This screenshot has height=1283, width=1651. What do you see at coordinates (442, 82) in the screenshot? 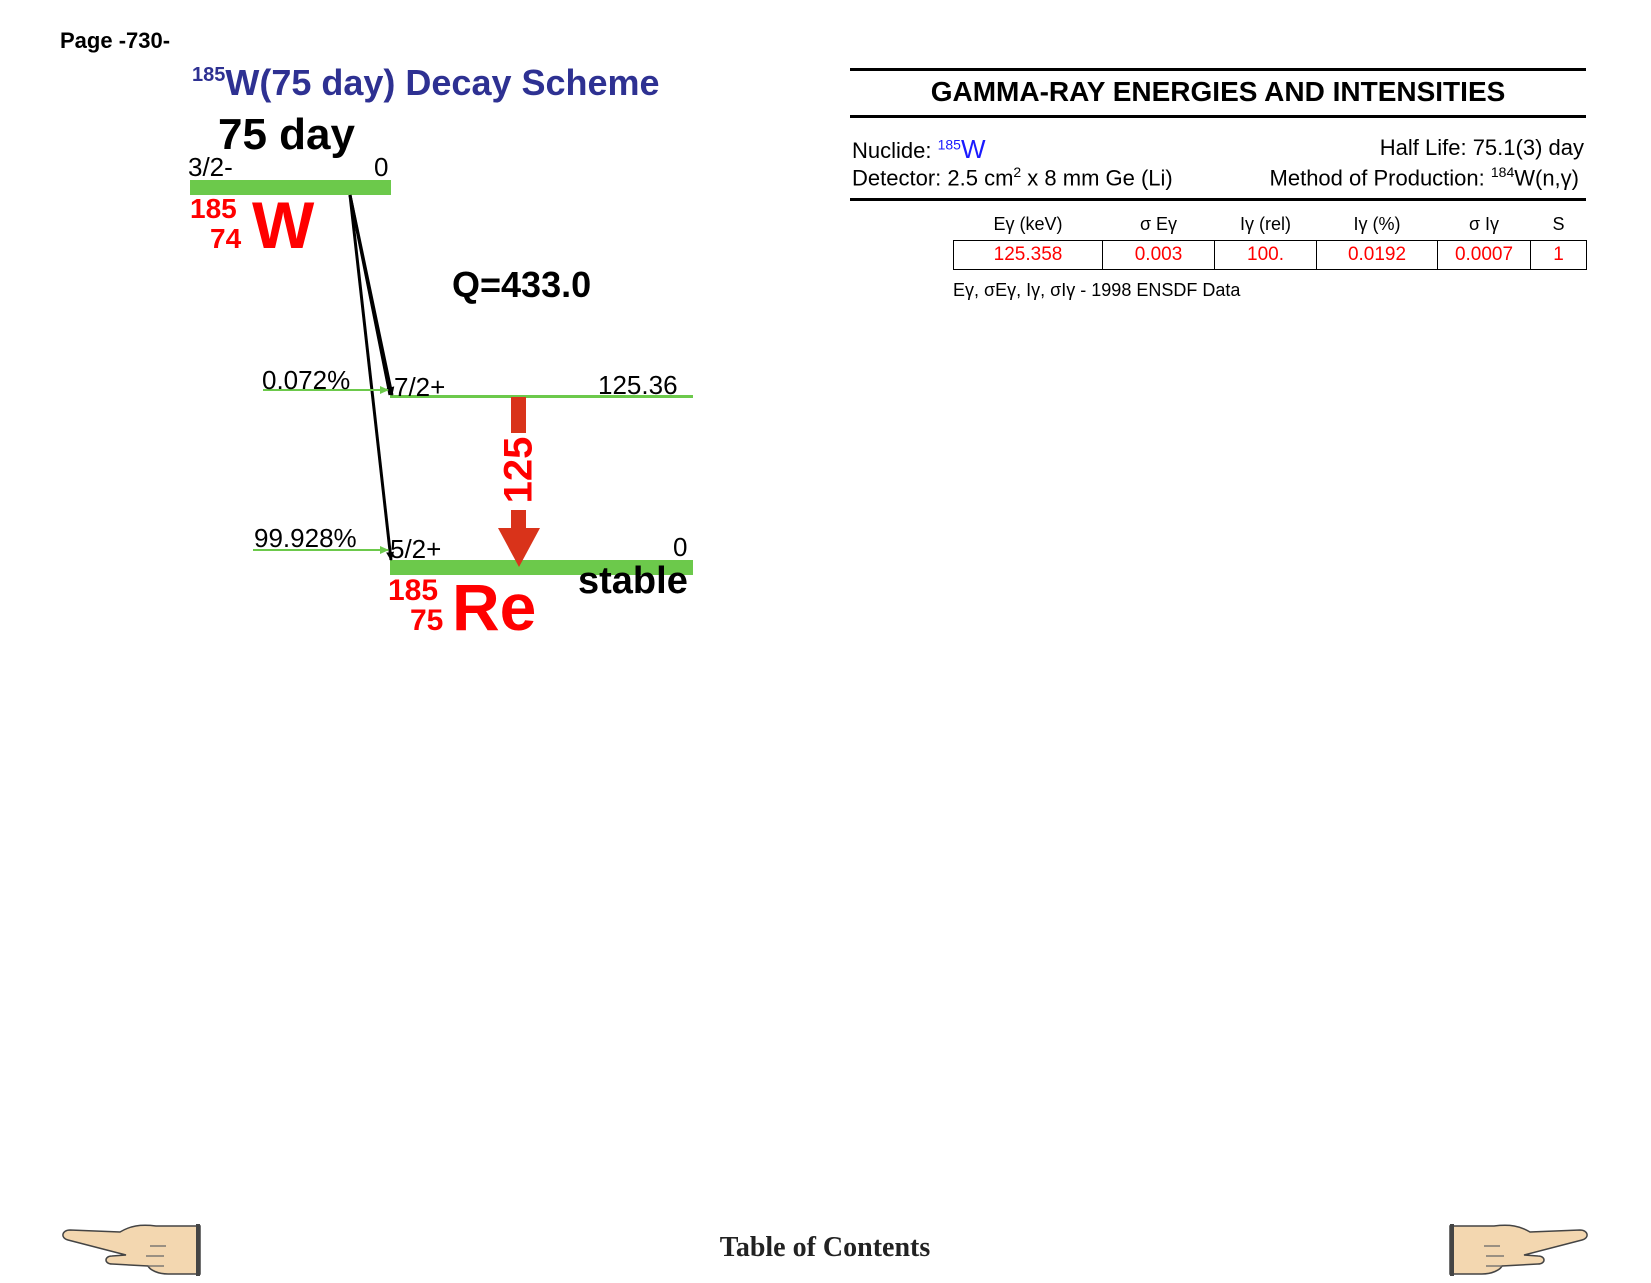
I see `title-text: W(75 day) Decay Scheme` at bounding box center [442, 82].